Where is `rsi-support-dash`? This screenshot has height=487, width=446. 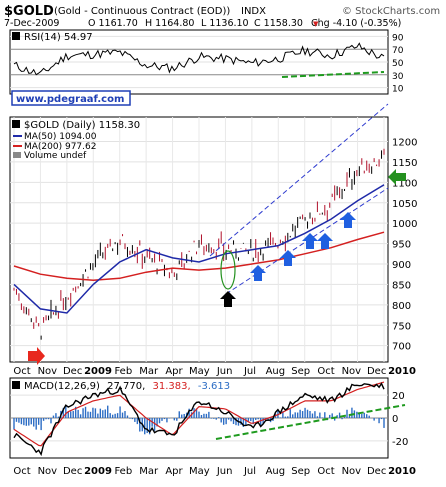 rsi-support-dash is located at coordinates (333, 74).